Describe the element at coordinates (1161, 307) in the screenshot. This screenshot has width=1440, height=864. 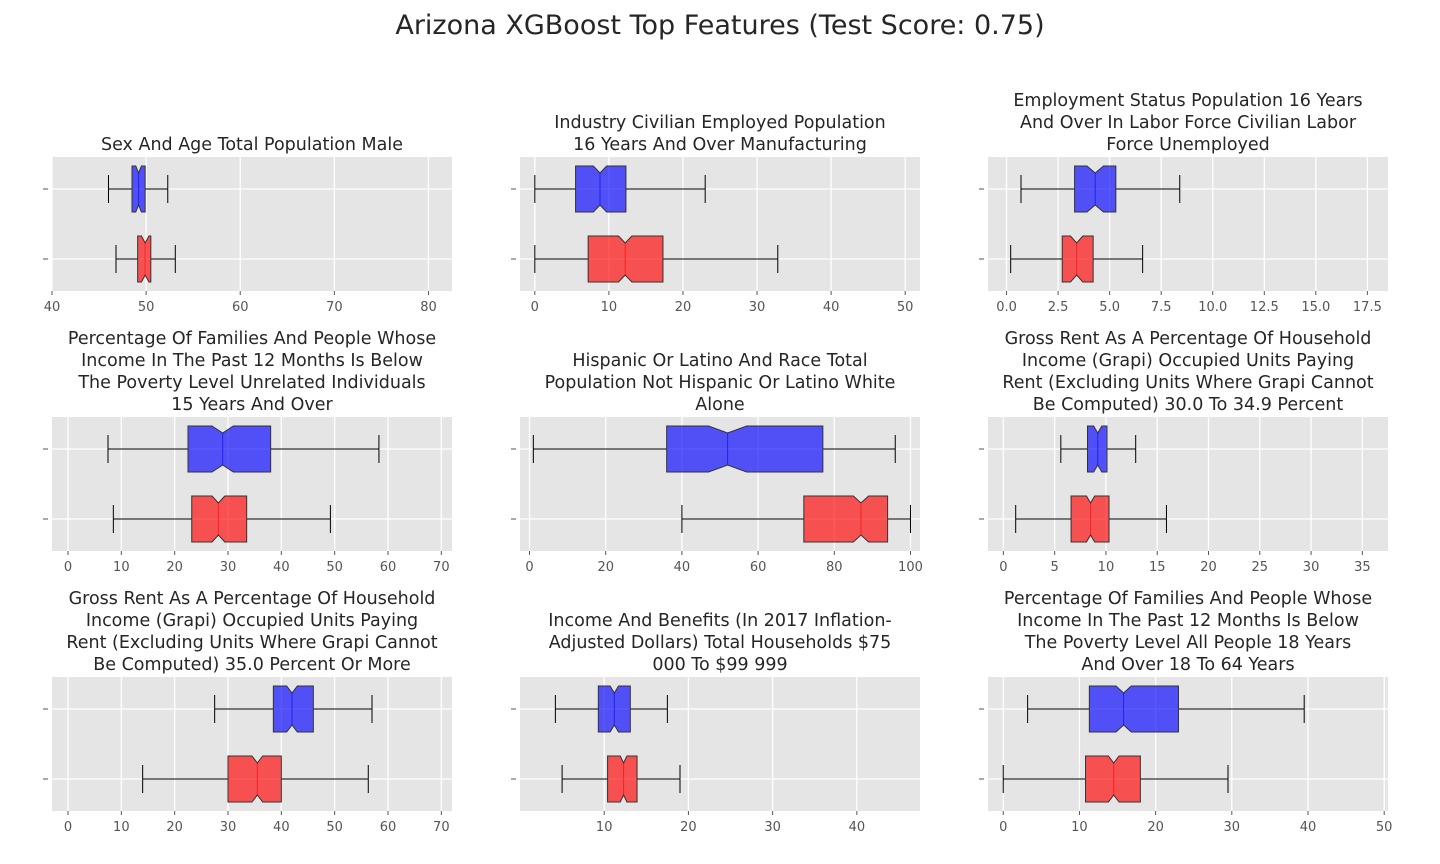
I see `x-tick-label: 7.5` at that location.